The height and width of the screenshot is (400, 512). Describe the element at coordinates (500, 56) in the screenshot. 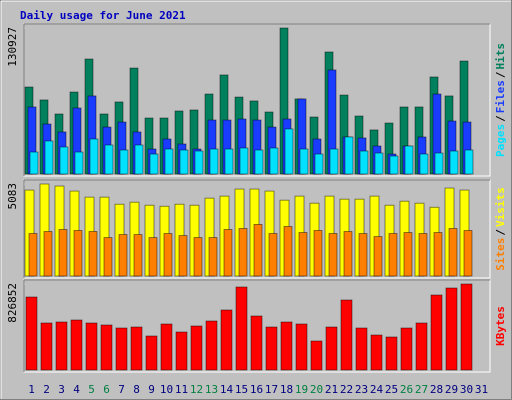

I see `legend-entry: Hits` at that location.